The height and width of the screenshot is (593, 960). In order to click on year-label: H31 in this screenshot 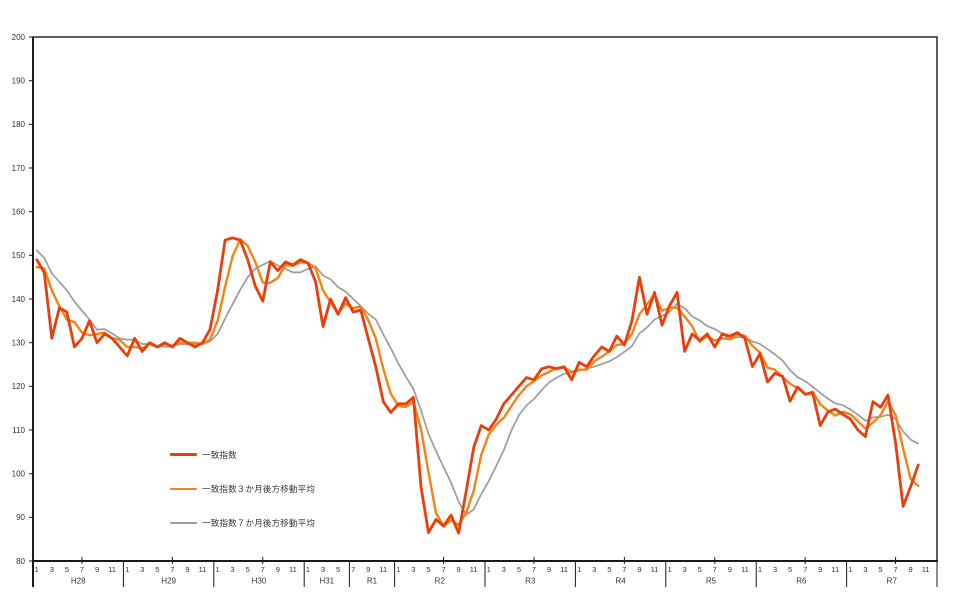, I will do `click(326, 581)`.